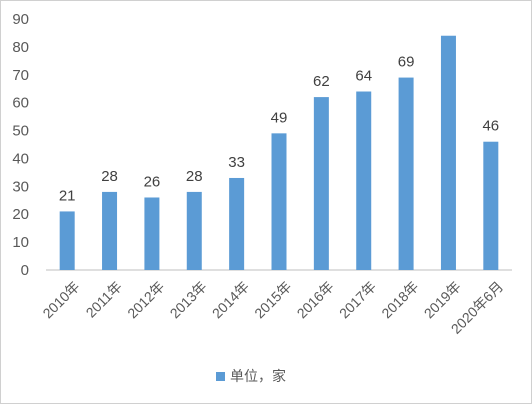  I want to click on legend-swatch, so click(220, 376).